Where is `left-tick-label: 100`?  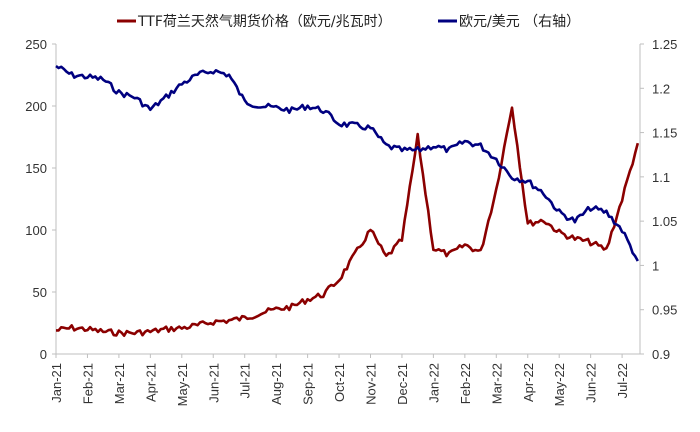 left-tick-label: 100 is located at coordinates (36, 230).